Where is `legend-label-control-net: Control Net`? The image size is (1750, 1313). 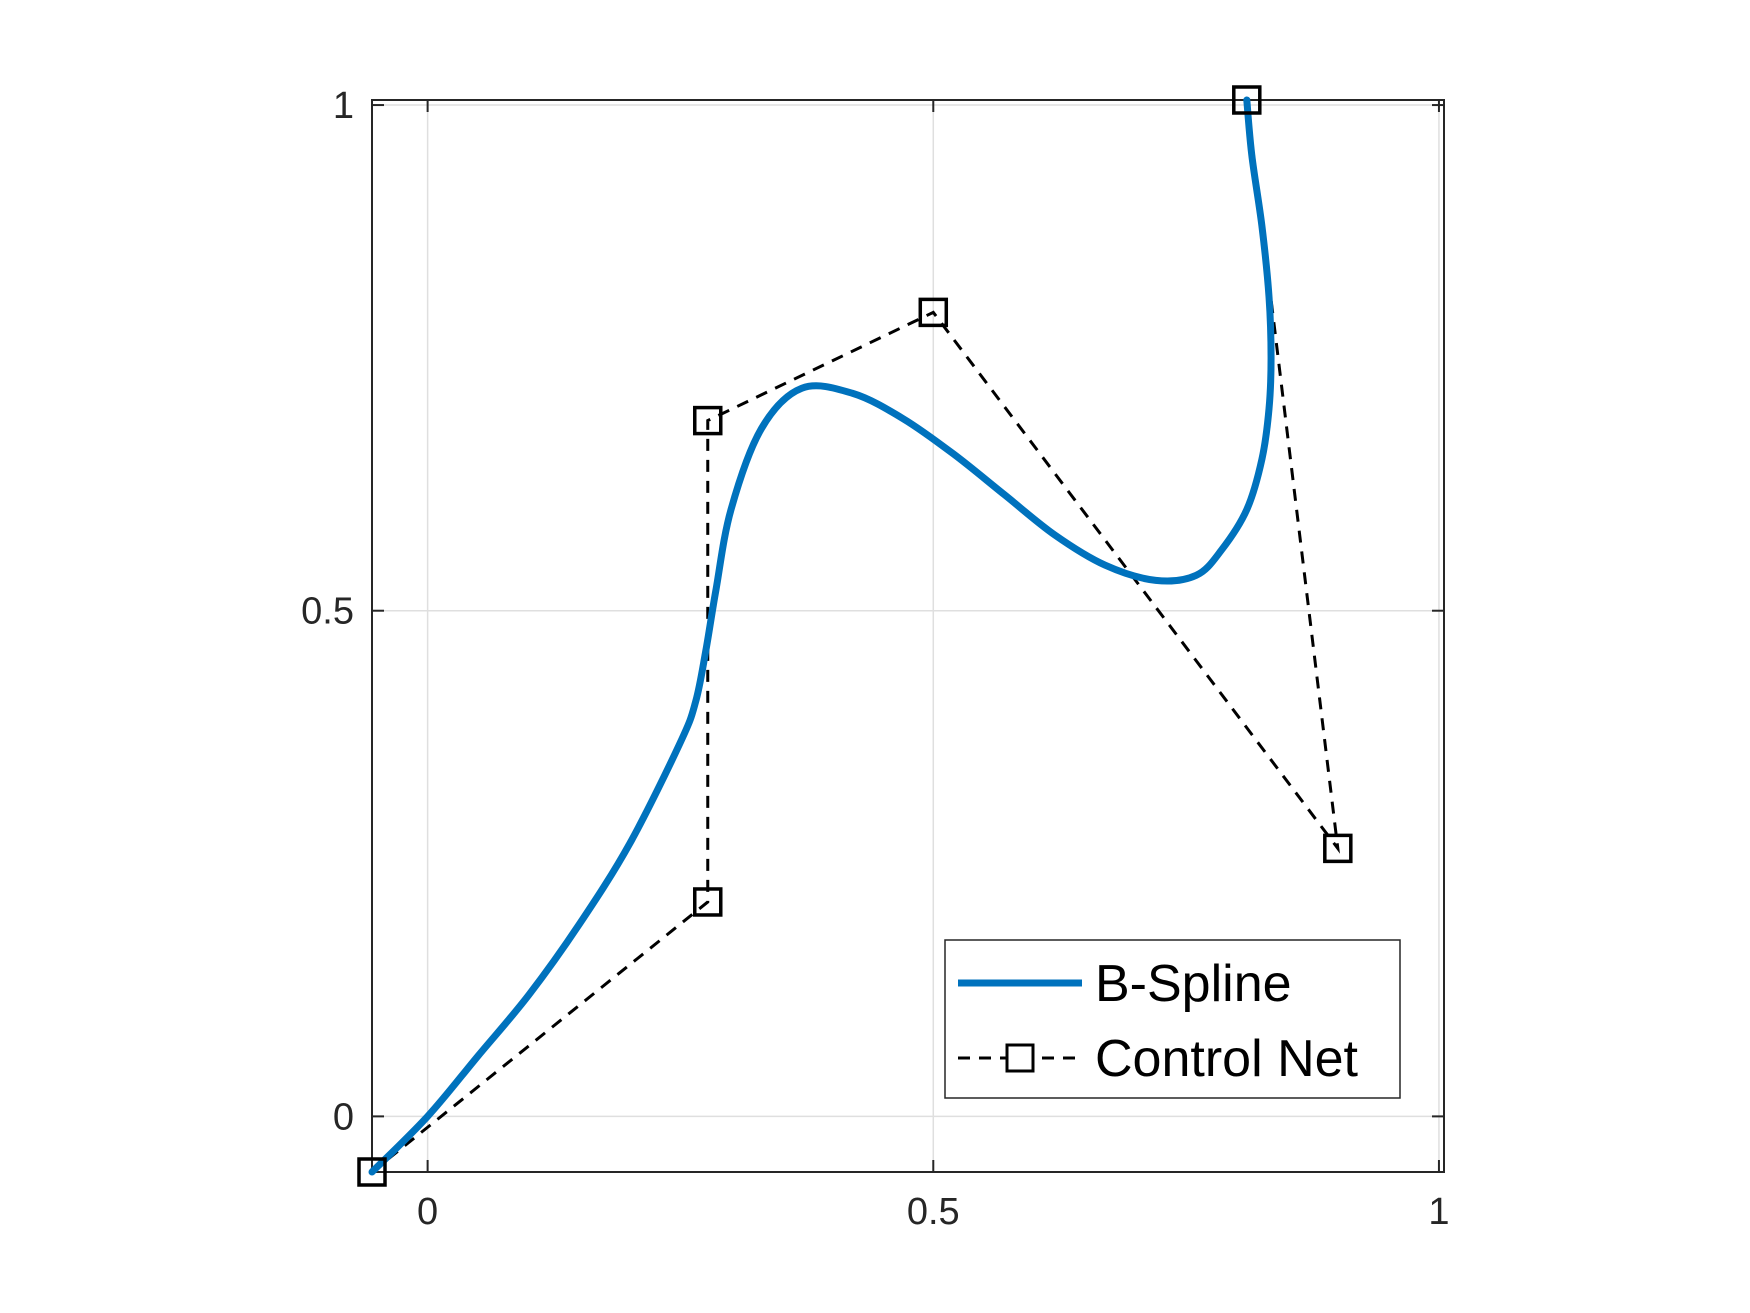 legend-label-control-net: Control Net is located at coordinates (1227, 1059).